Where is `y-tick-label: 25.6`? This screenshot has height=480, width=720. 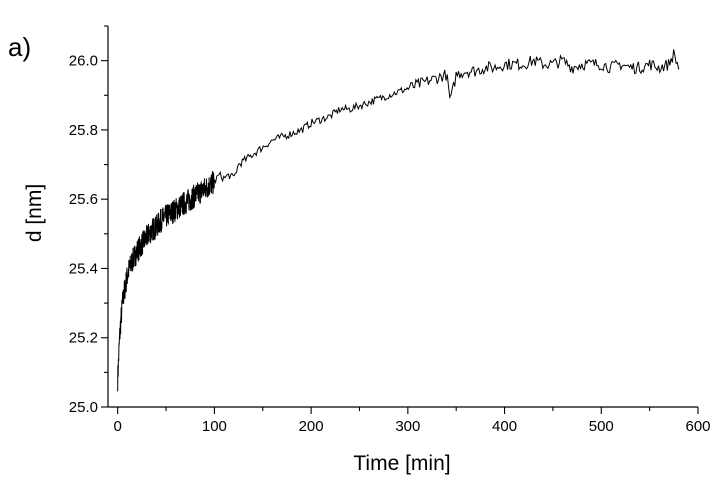 y-tick-label: 25.6 is located at coordinates (83, 199).